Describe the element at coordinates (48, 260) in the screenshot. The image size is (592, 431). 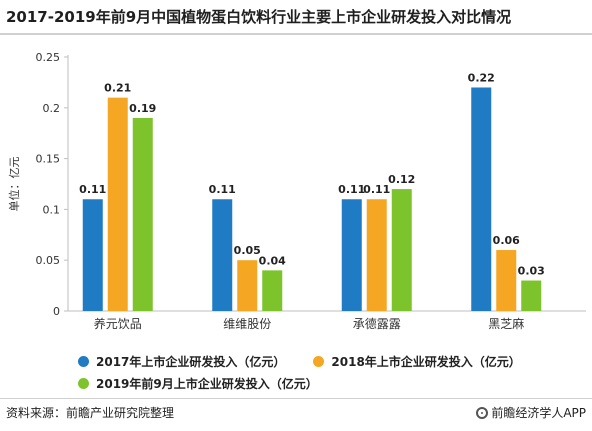
I see `y-tick-label: 0.05` at that location.